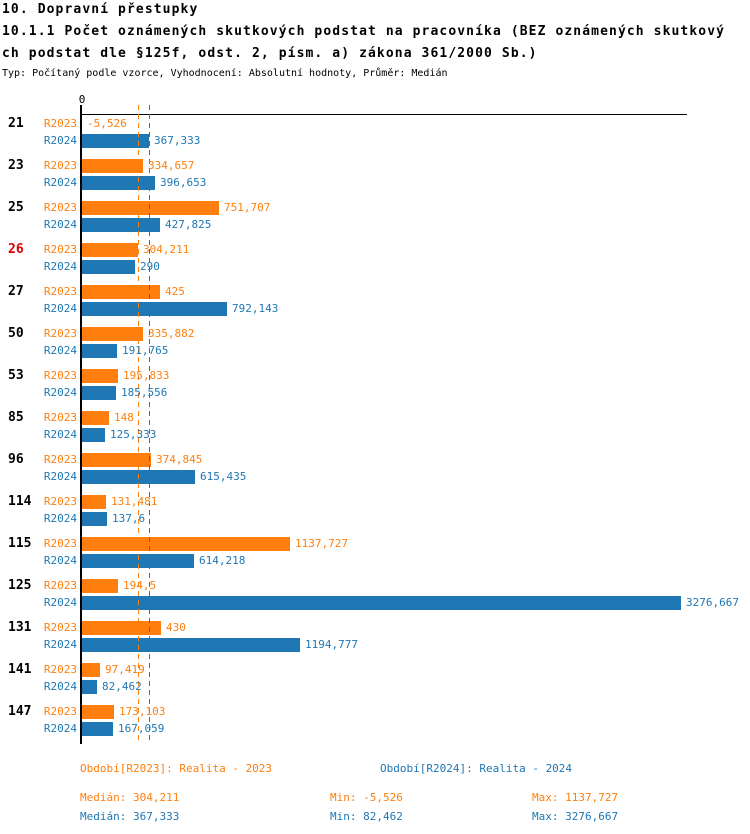  I want to click on category-label-141: 141, so click(20, 669).